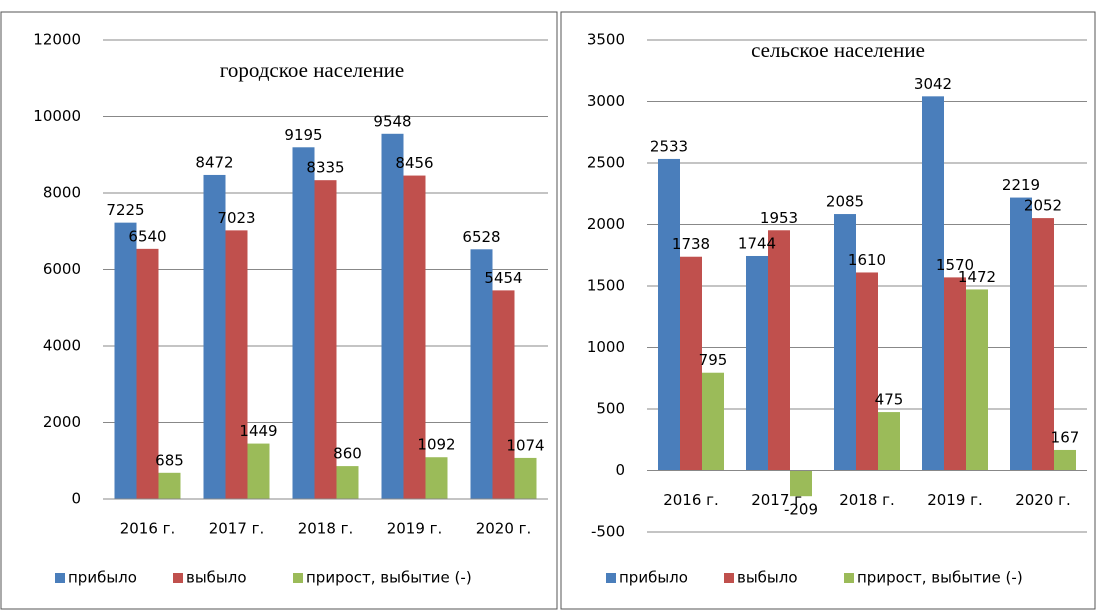 The image size is (1097, 610). I want to click on y-tick-label: 1000, so click(606, 347).